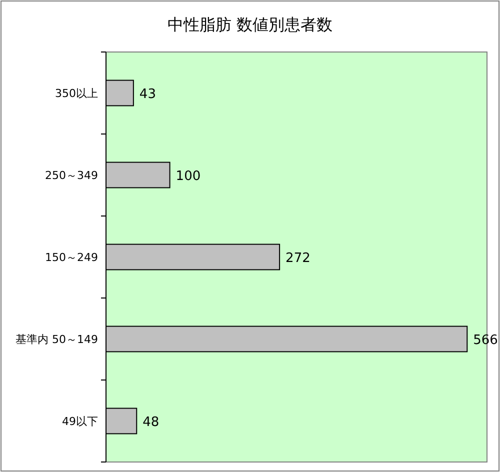 The width and height of the screenshot is (500, 472). What do you see at coordinates (80, 421) in the screenshot?
I see `y-tick-label: 49以下` at bounding box center [80, 421].